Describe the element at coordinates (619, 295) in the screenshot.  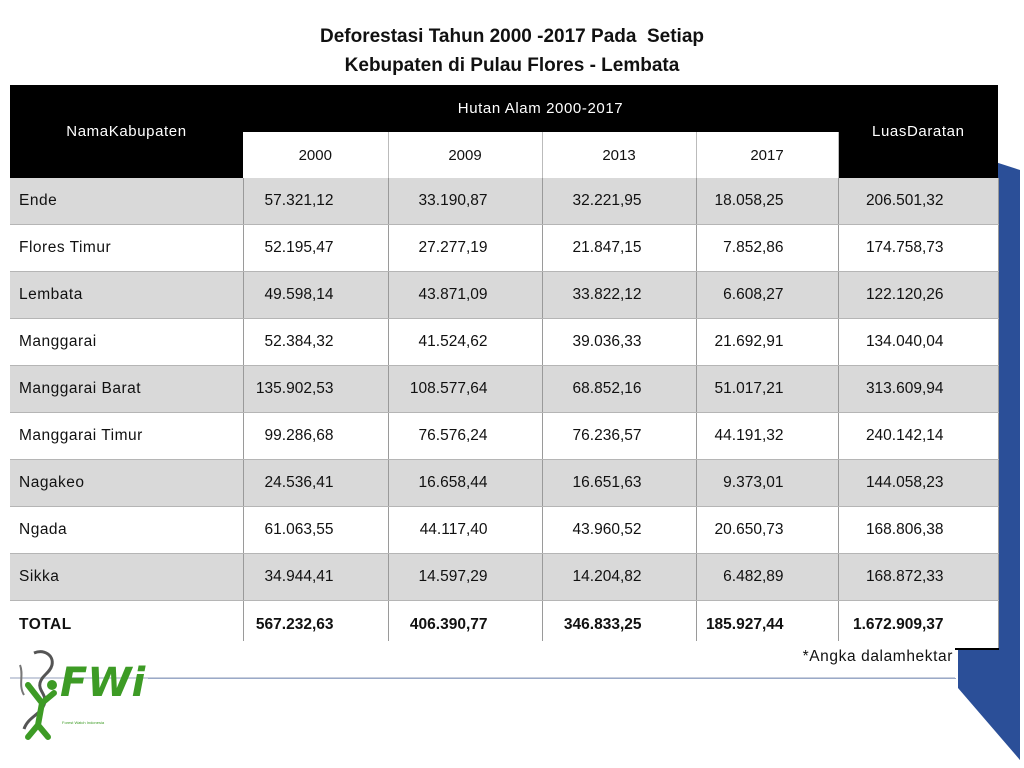
I see `forest-value-cell: 33.822,12` at that location.